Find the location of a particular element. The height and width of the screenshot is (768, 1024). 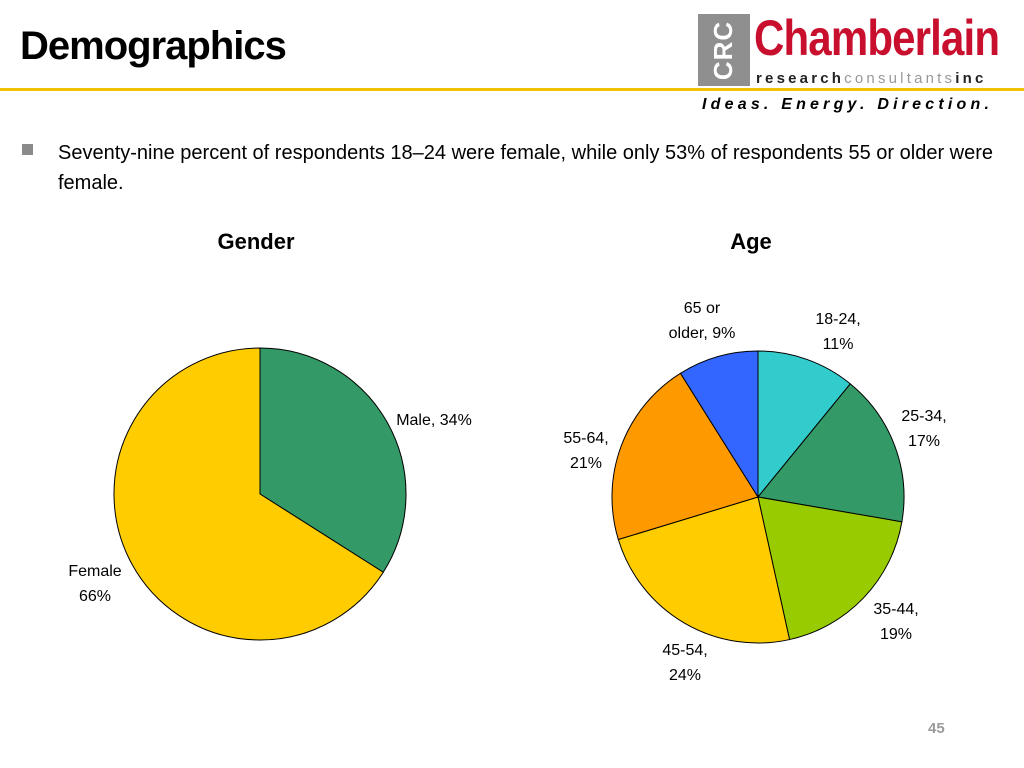

gender-label-female: Female 66% is located at coordinates (95, 584).